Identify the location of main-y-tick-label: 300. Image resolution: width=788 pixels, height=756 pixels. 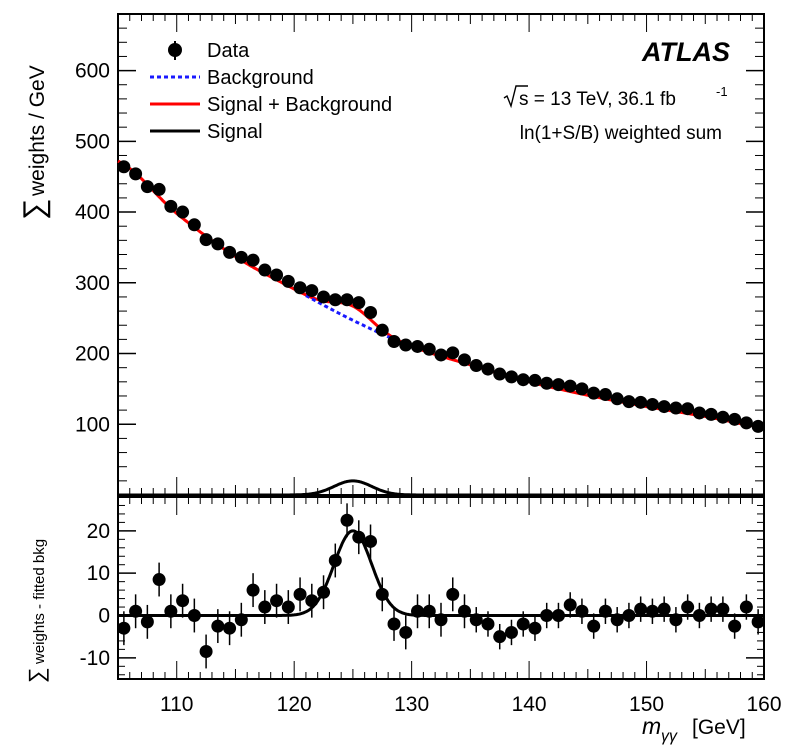
(92, 283).